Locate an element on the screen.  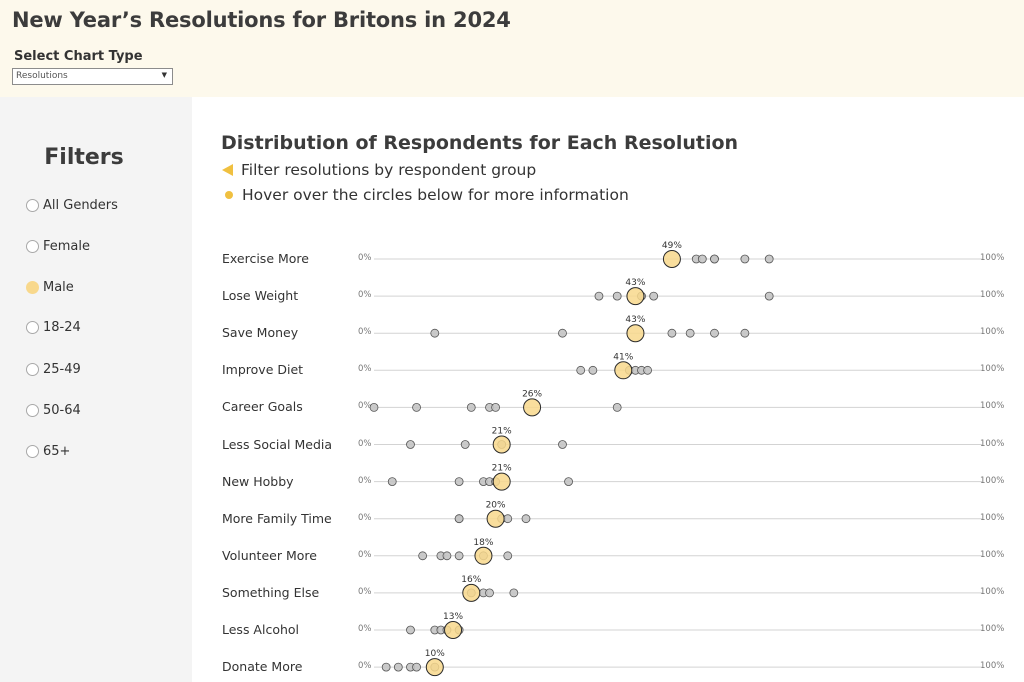
filter-all-genders: All Genders is located at coordinates (72, 205).